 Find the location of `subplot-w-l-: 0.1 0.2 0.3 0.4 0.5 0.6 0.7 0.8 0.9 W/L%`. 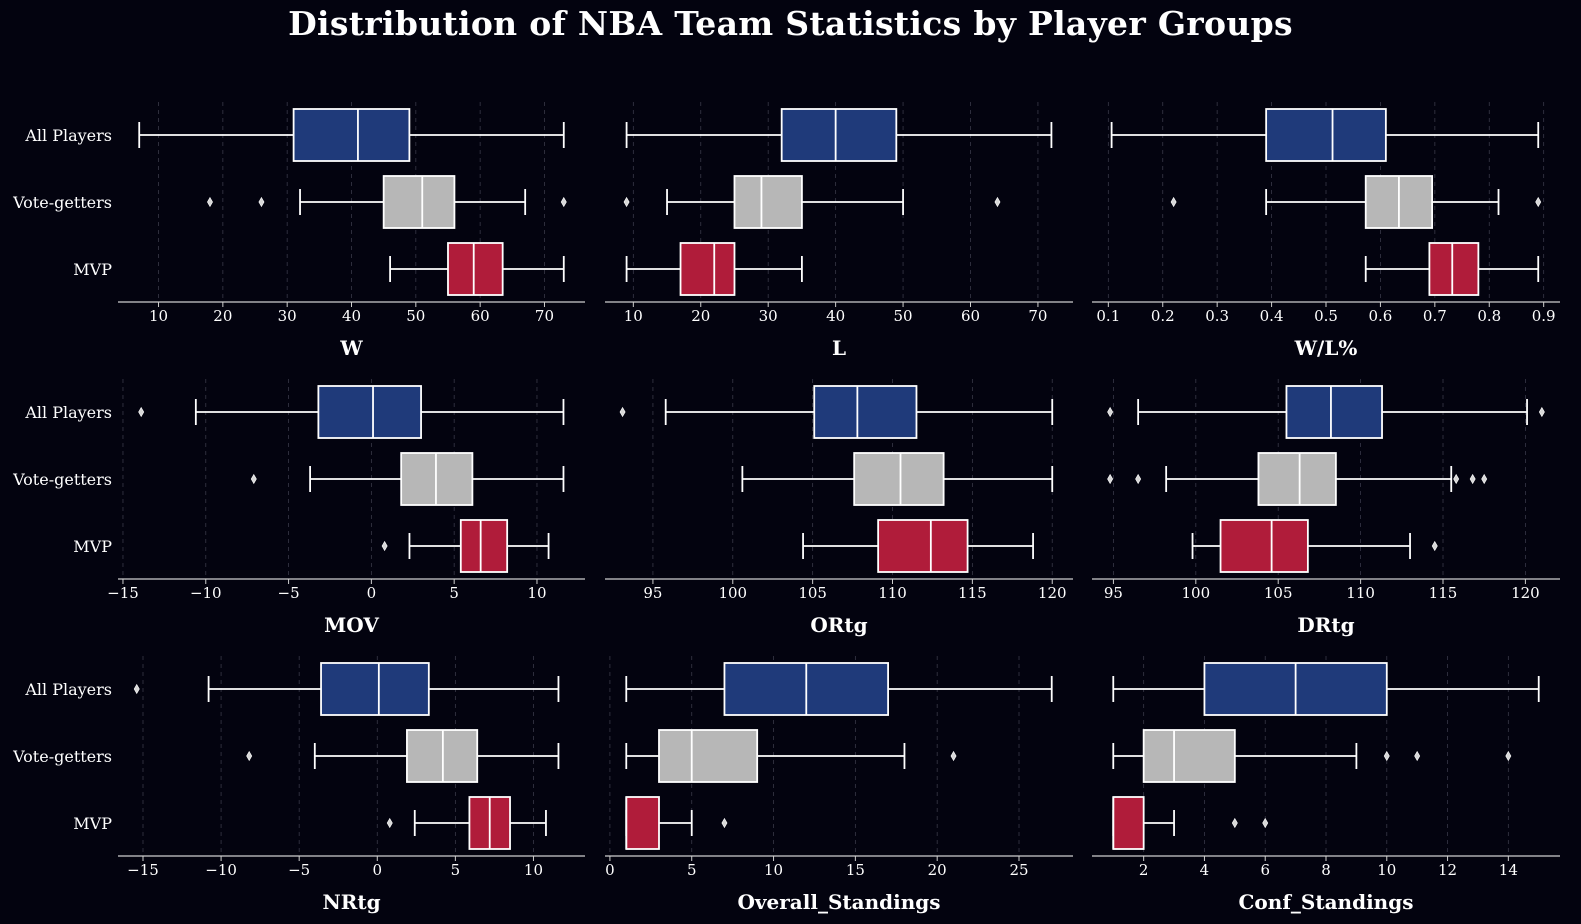

subplot-w-l-: 0.1 0.2 0.3 0.4 0.5 0.6 0.7 0.8 0.9 W/L% is located at coordinates (1326, 231).